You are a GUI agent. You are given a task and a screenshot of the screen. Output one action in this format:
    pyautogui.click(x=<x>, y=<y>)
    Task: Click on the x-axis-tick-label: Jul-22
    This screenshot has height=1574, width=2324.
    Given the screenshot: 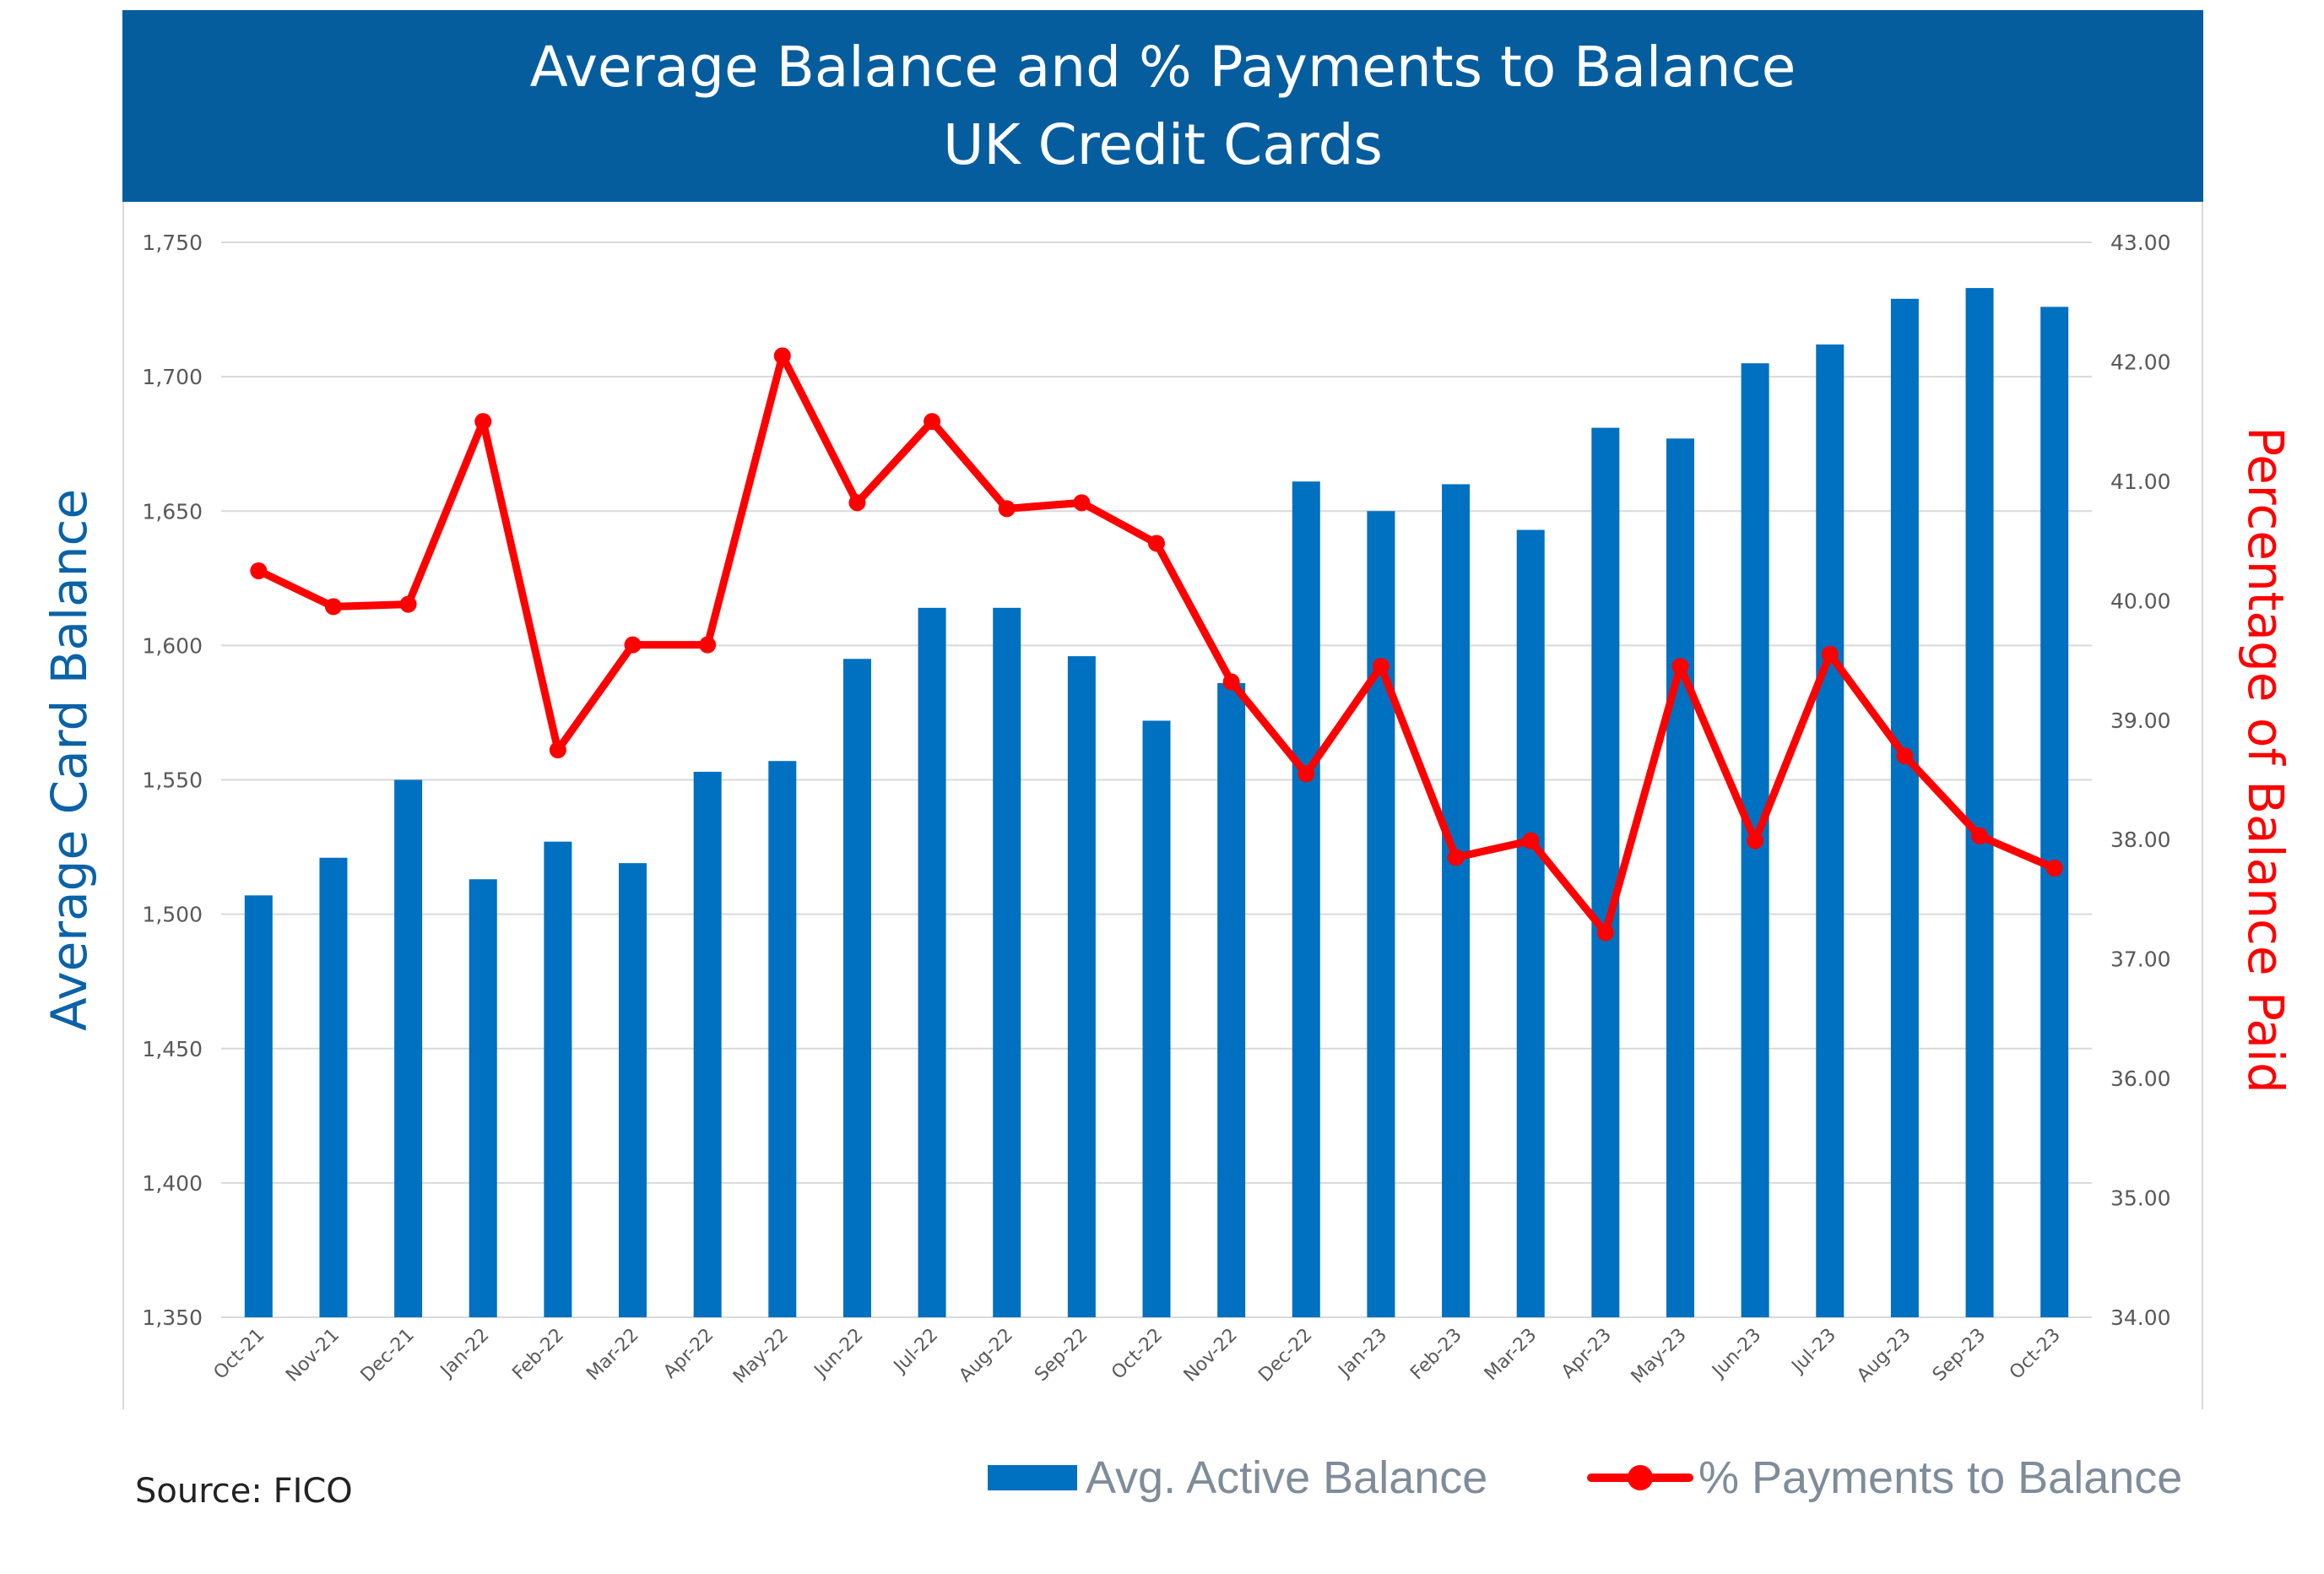 What is the action you would take?
    pyautogui.click(x=916, y=1351)
    